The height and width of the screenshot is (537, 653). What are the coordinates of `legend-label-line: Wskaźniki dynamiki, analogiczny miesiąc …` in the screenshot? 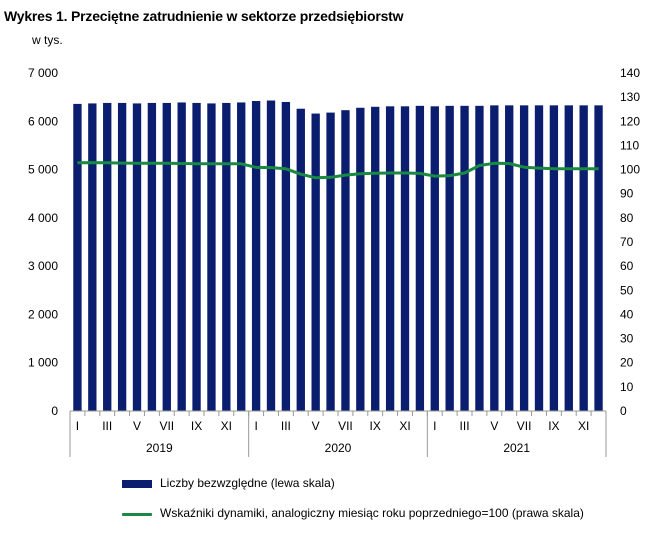 It's located at (372, 513).